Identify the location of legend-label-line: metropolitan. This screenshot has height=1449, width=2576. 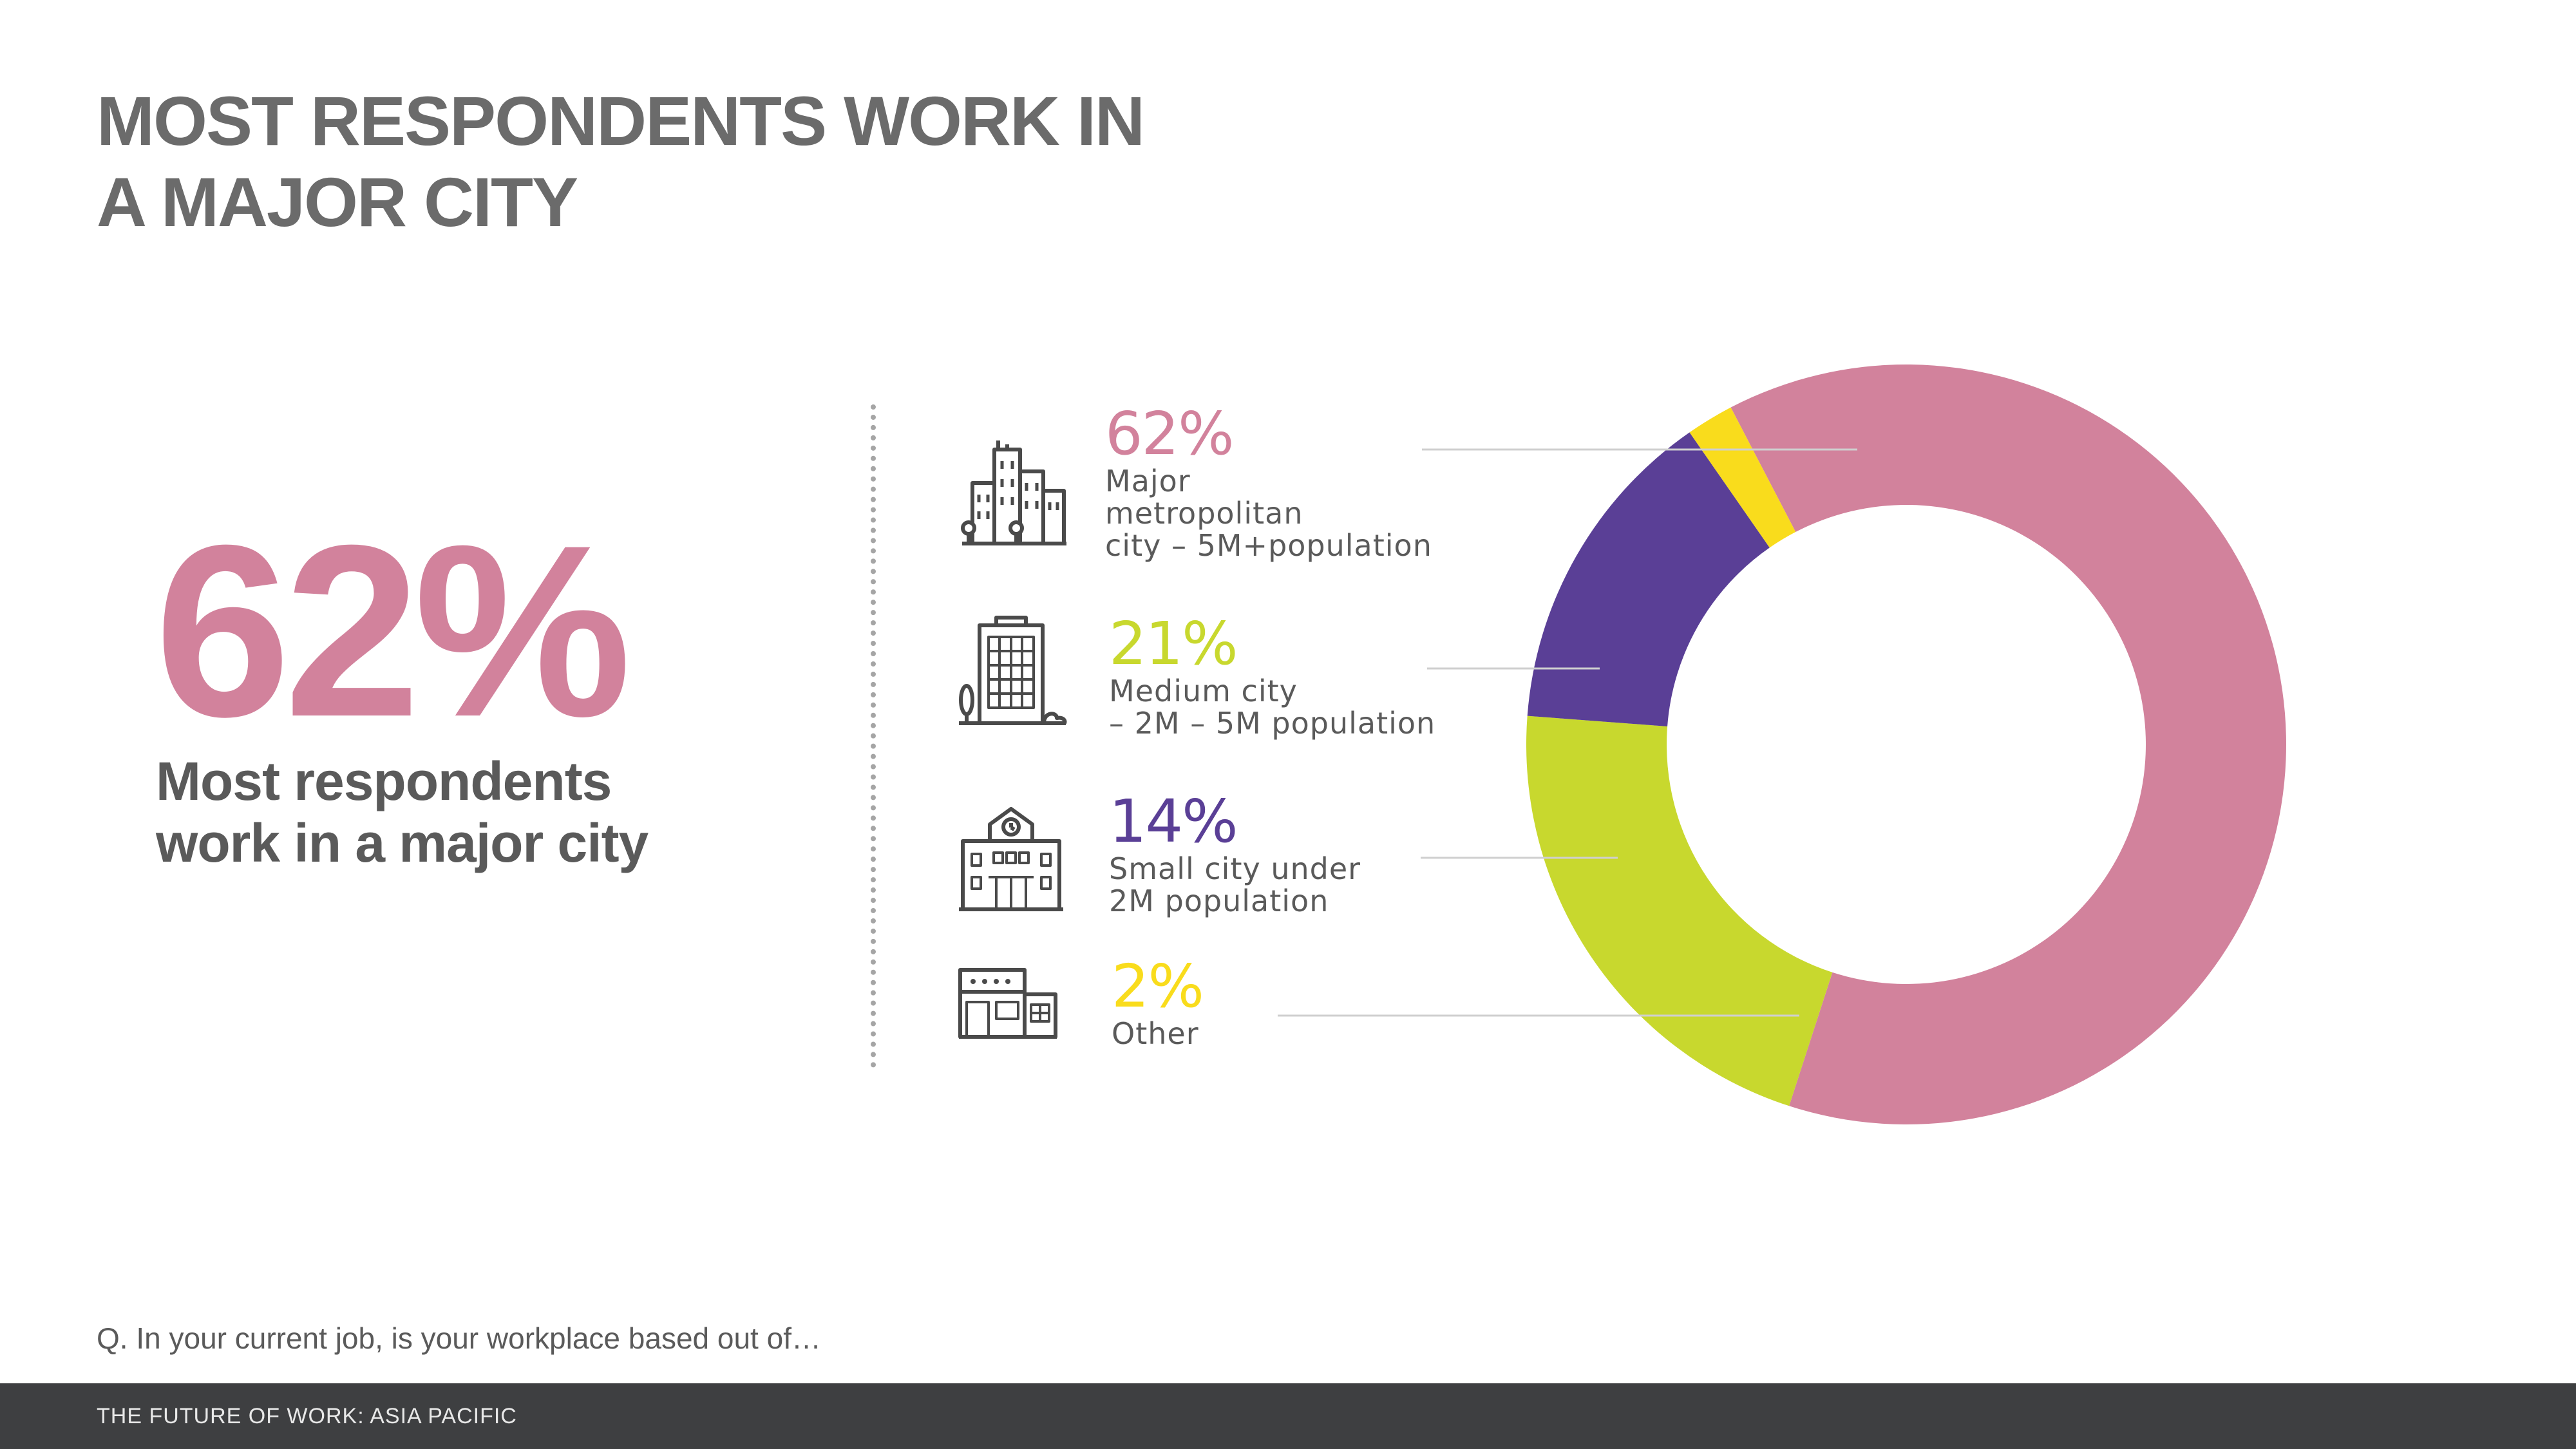
(1204, 513).